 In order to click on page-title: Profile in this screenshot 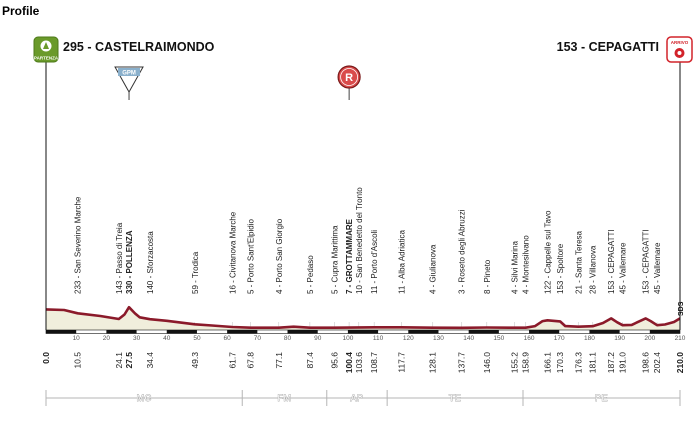, I will do `click(21, 11)`.